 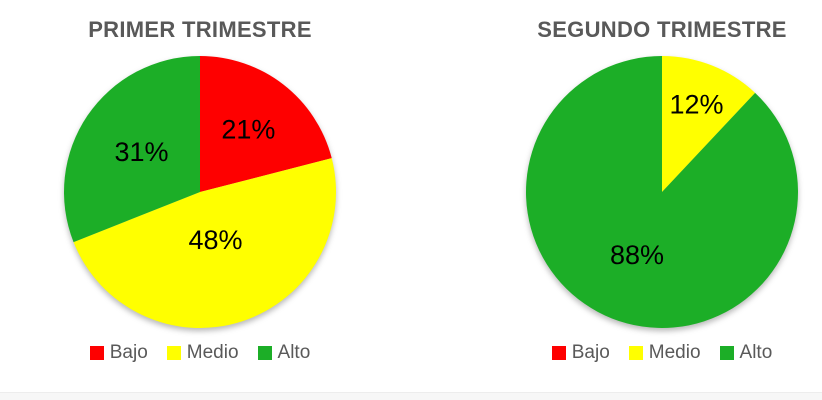 I want to click on pie-data-label-alto: 31%, so click(x=141, y=152).